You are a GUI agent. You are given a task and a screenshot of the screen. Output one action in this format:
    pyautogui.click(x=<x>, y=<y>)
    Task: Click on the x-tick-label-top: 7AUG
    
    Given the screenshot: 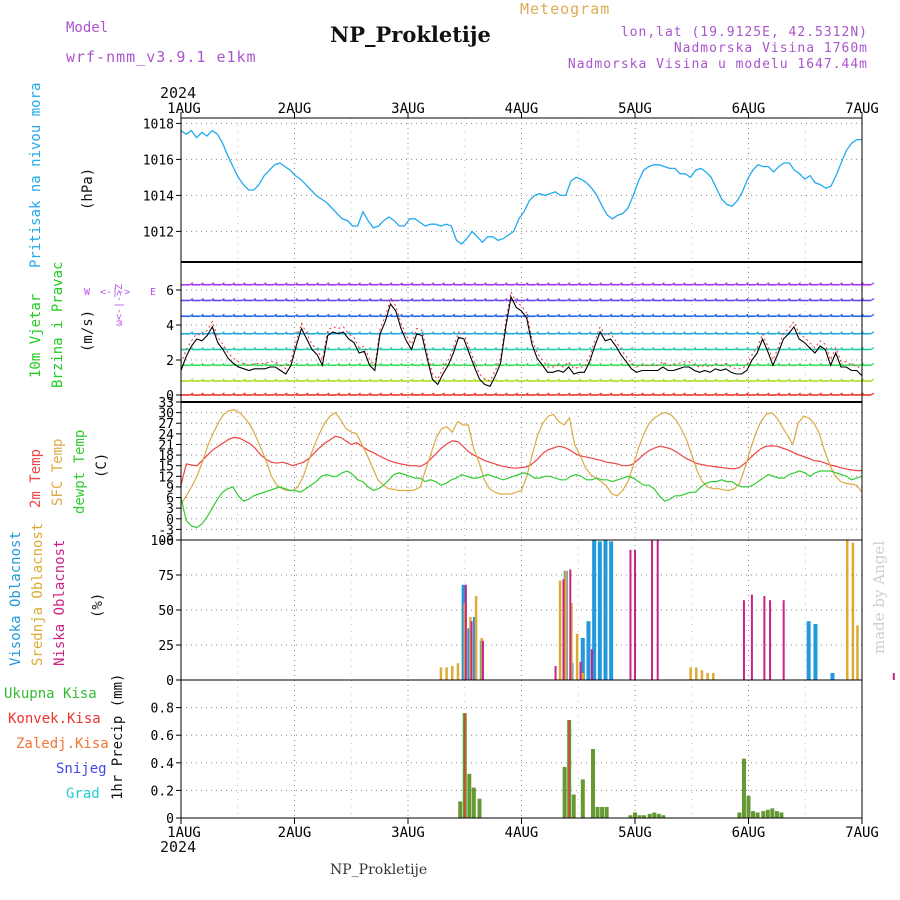 What is the action you would take?
    pyautogui.click(x=862, y=109)
    